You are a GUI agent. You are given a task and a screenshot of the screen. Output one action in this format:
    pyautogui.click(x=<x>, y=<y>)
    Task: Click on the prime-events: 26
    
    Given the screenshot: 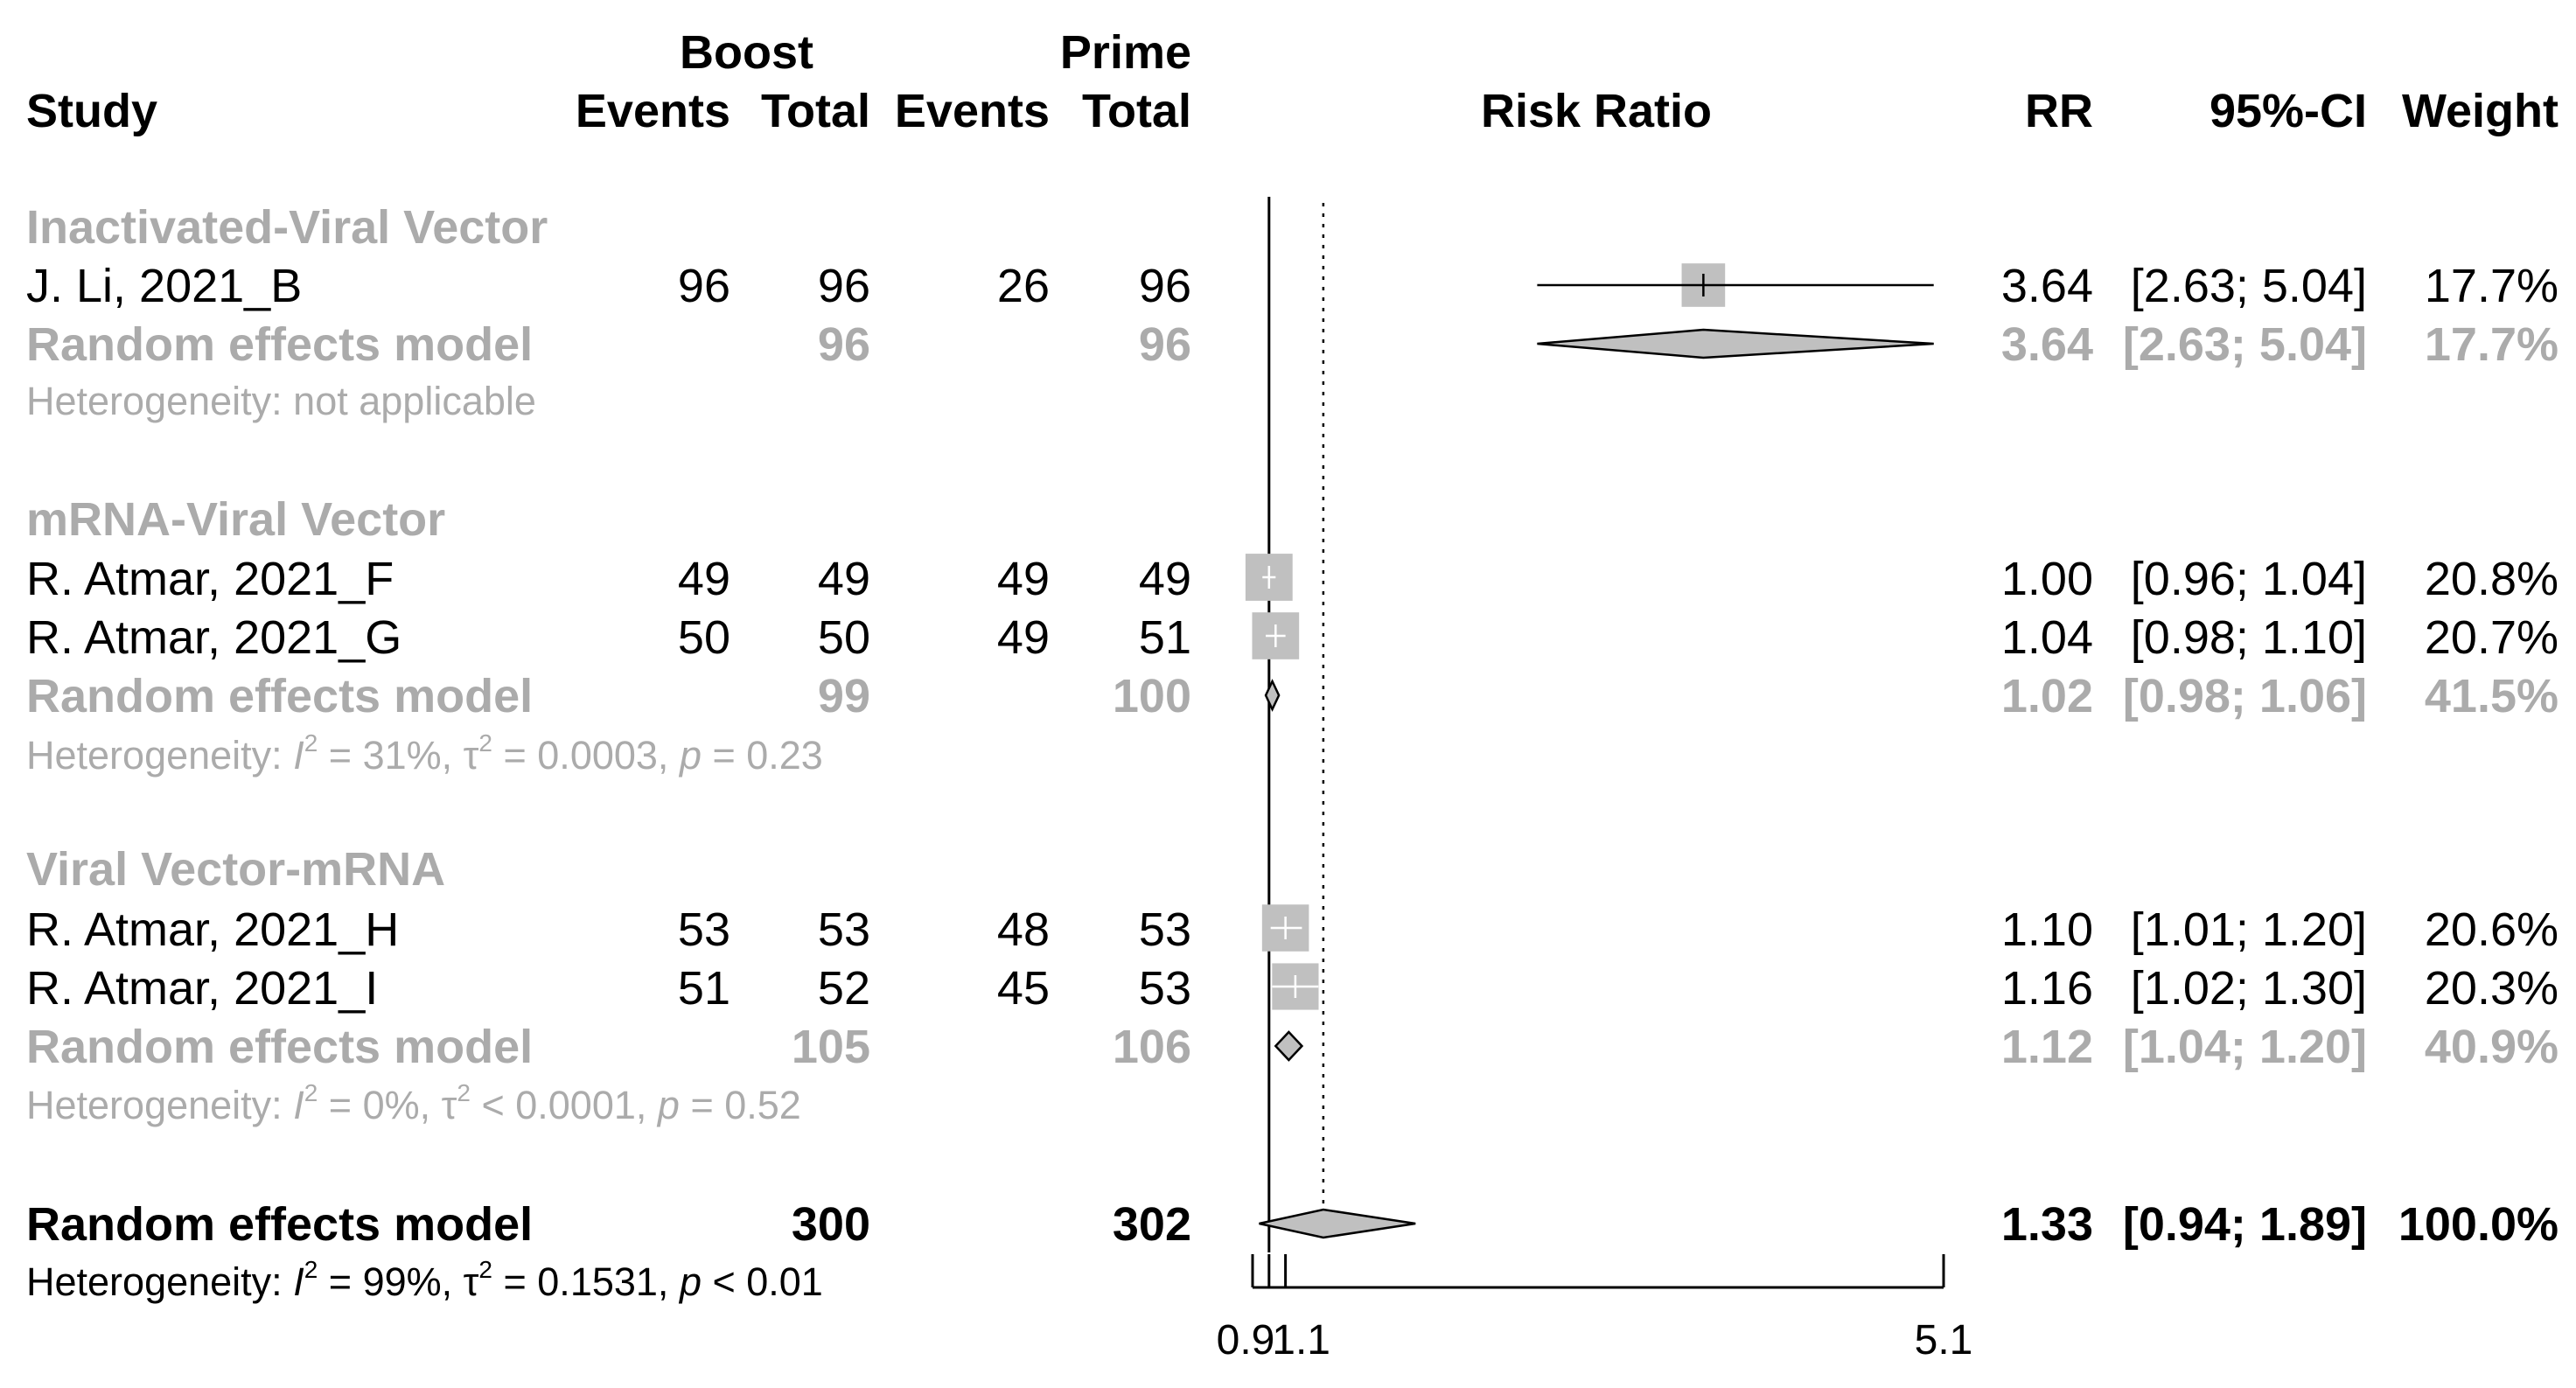 What is the action you would take?
    pyautogui.click(x=1023, y=286)
    